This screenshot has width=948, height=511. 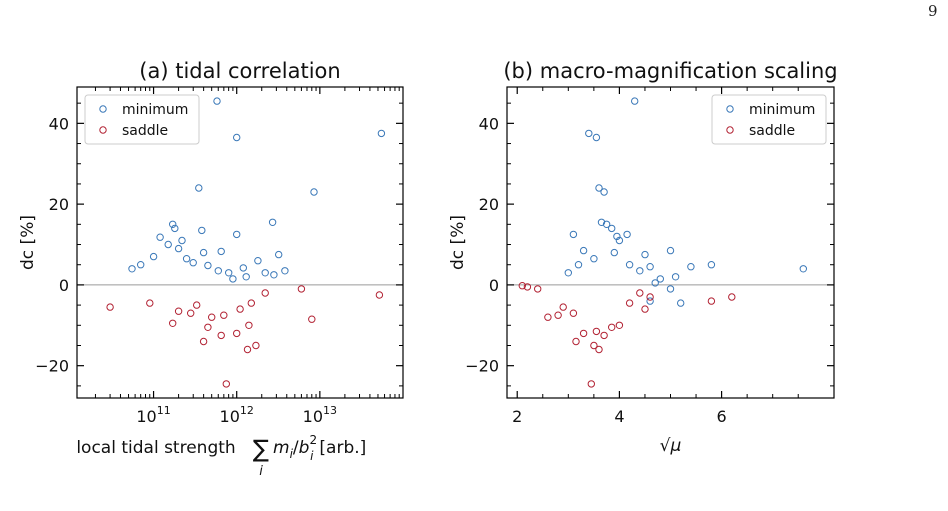 What do you see at coordinates (489, 204) in the screenshot?
I see `y-tick-label: 20` at bounding box center [489, 204].